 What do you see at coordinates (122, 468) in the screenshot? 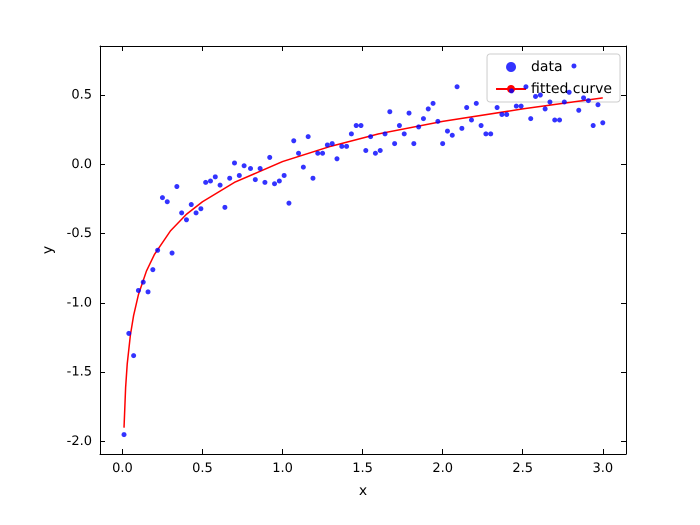
I see `x-tick-label: 0.0` at bounding box center [122, 468].